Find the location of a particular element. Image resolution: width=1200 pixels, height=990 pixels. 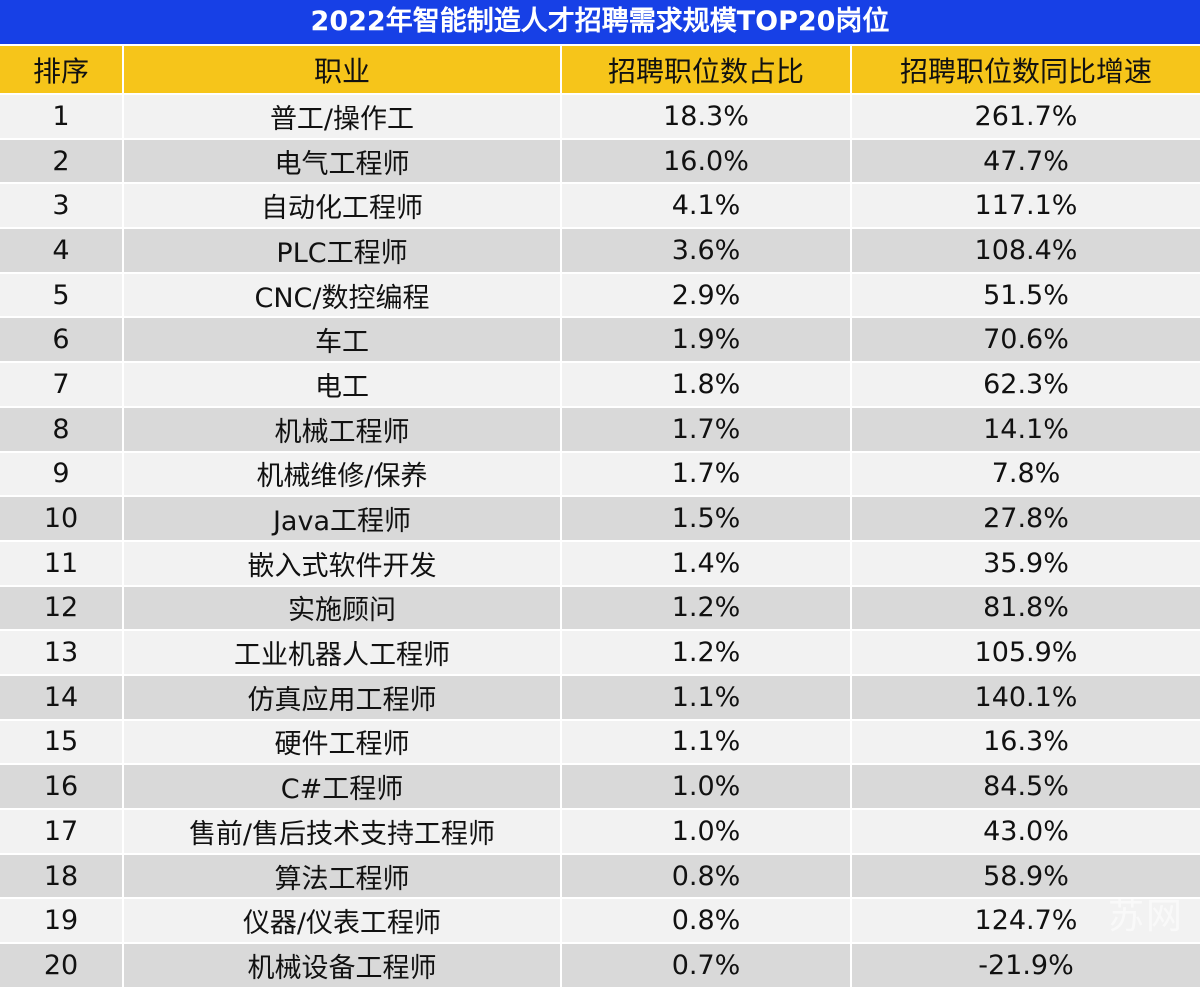

cell-growth: 105.9% is located at coordinates (1026, 652).